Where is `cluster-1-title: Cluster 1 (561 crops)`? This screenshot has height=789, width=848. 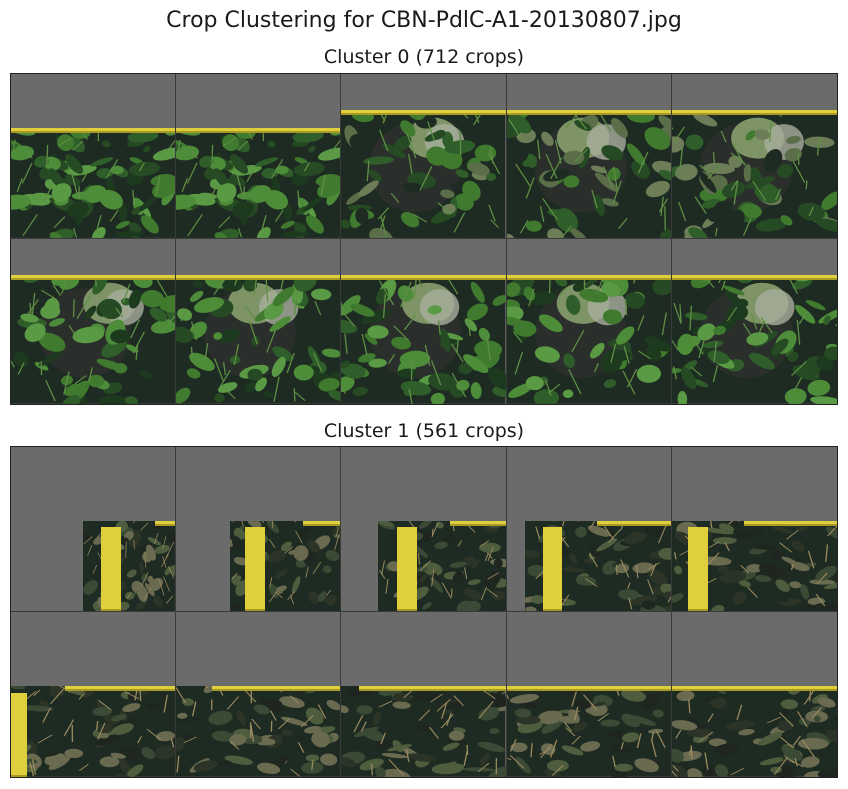 cluster-1-title: Cluster 1 (561 crops) is located at coordinates (424, 431).